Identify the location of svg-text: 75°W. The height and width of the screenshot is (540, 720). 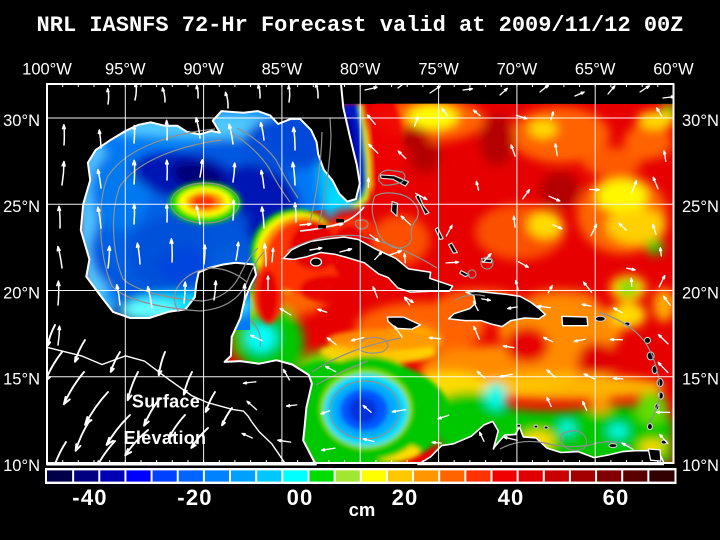
(438, 70).